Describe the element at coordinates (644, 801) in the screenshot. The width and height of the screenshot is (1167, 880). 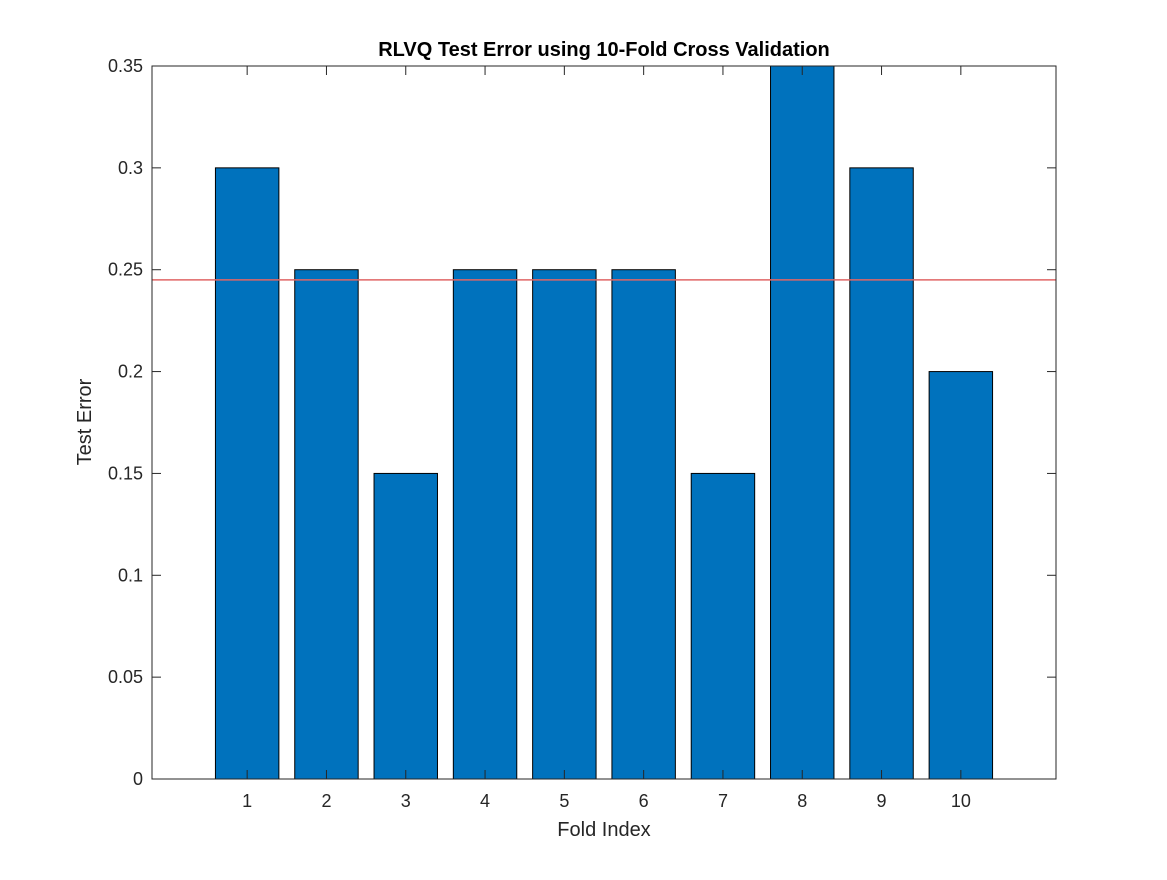
I see `x-tick-label: 6` at that location.